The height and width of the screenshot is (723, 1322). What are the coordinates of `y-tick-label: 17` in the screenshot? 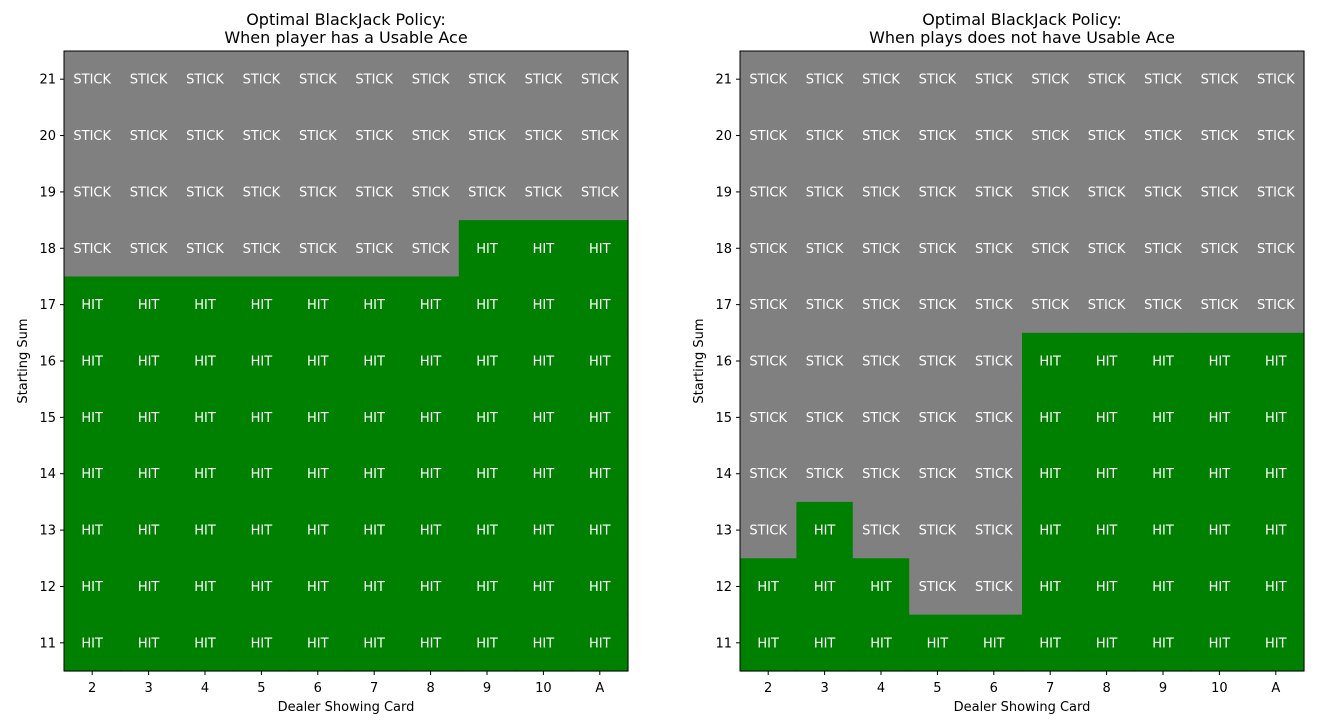 It's located at (723, 305).